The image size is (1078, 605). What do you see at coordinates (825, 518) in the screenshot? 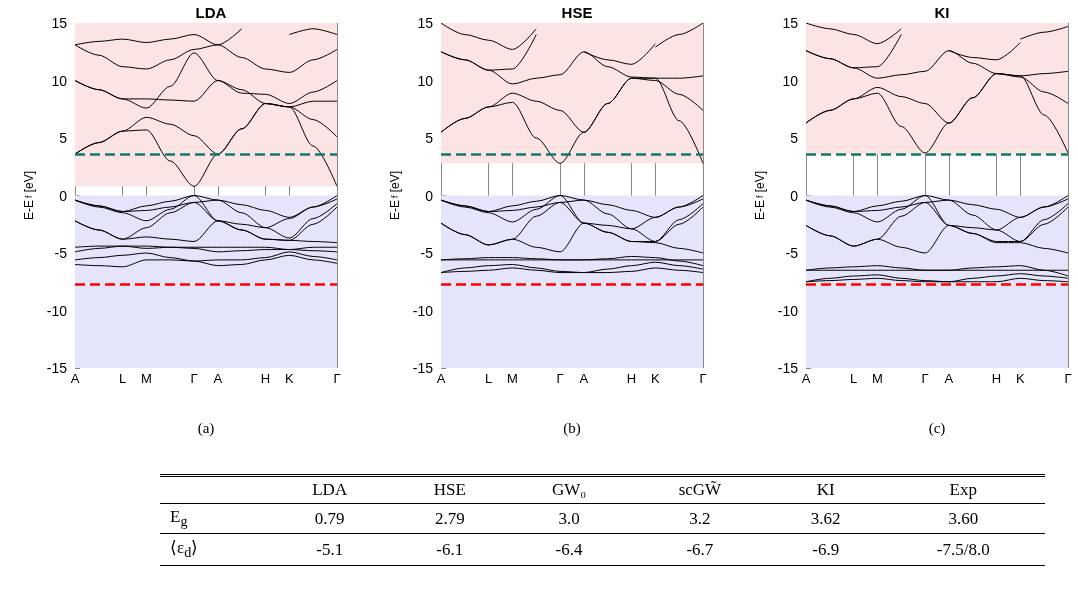
I see `text: 3.62` at bounding box center [825, 518].